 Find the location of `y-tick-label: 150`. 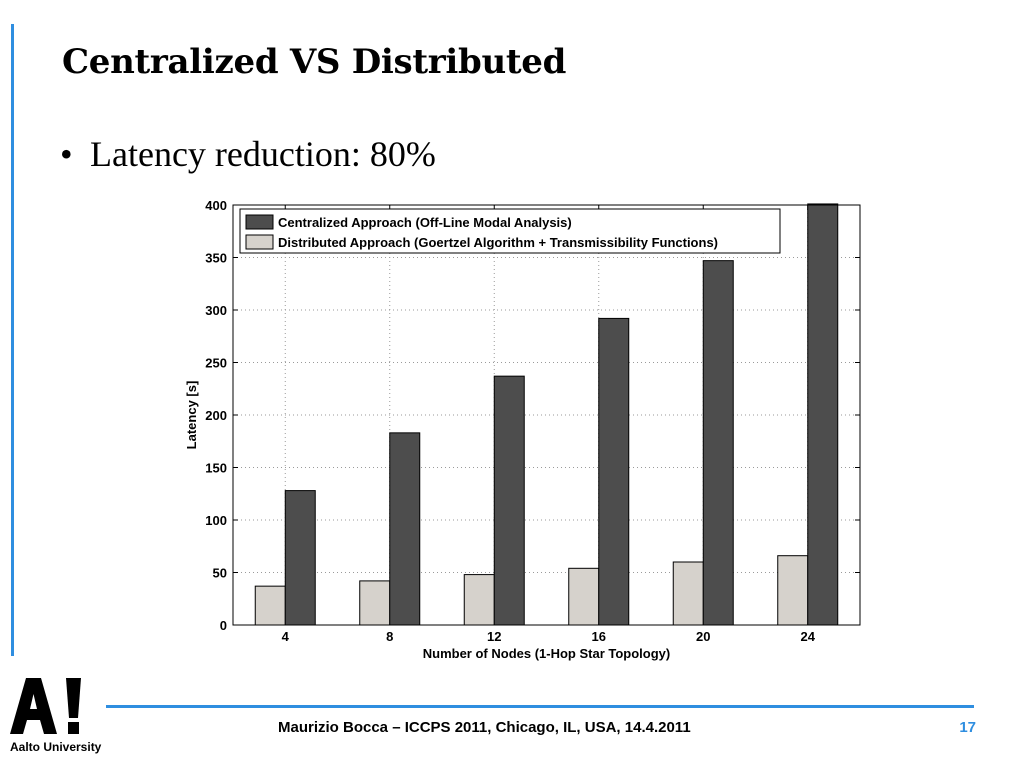

y-tick-label: 150 is located at coordinates (216, 468).